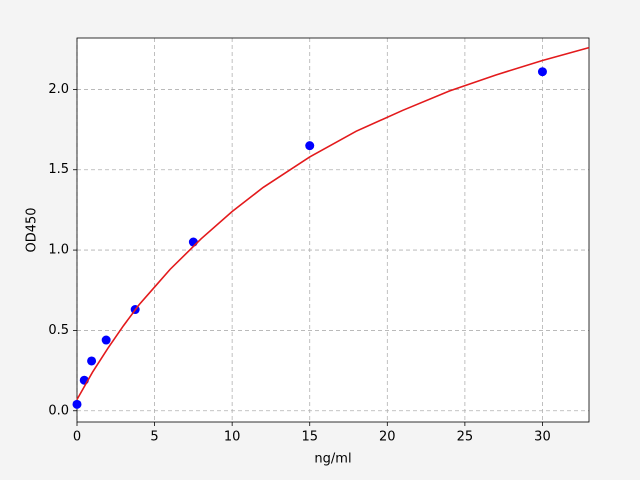 This screenshot has width=640, height=480. I want to click on y-tick-label: 2.0, so click(58, 89).